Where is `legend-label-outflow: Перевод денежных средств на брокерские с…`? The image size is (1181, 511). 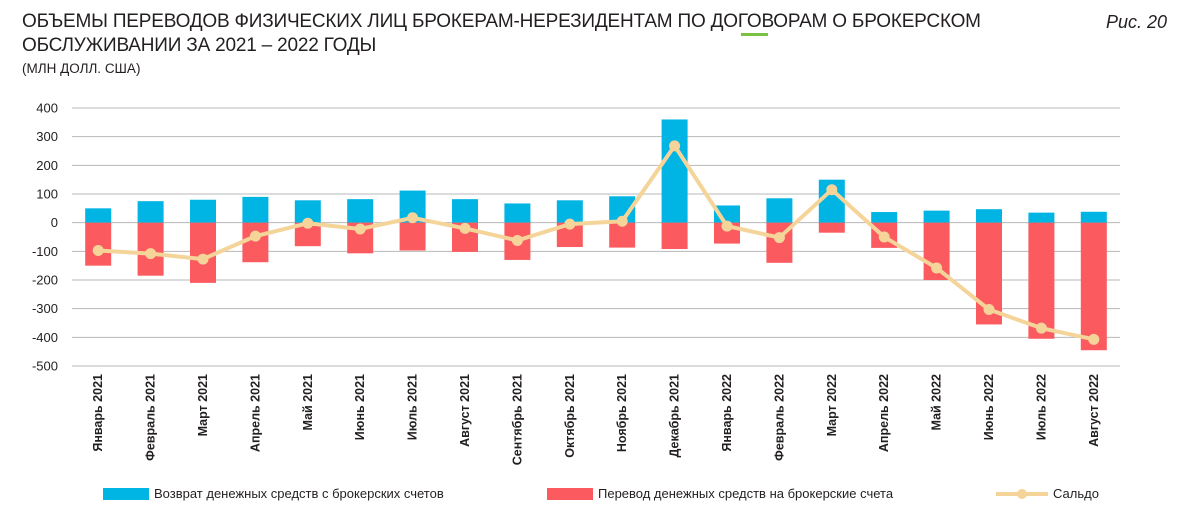 legend-label-outflow: Перевод денежных средств на брокерские с… is located at coordinates (746, 493).